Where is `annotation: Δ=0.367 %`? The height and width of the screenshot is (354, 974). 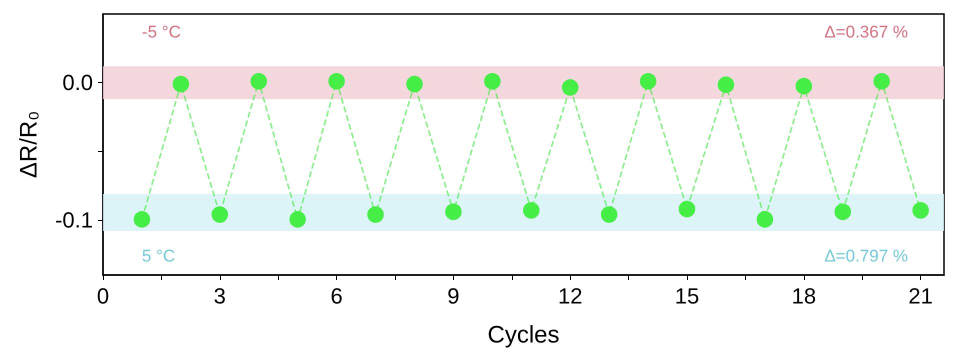 annotation: Δ=0.367 % is located at coordinates (866, 32).